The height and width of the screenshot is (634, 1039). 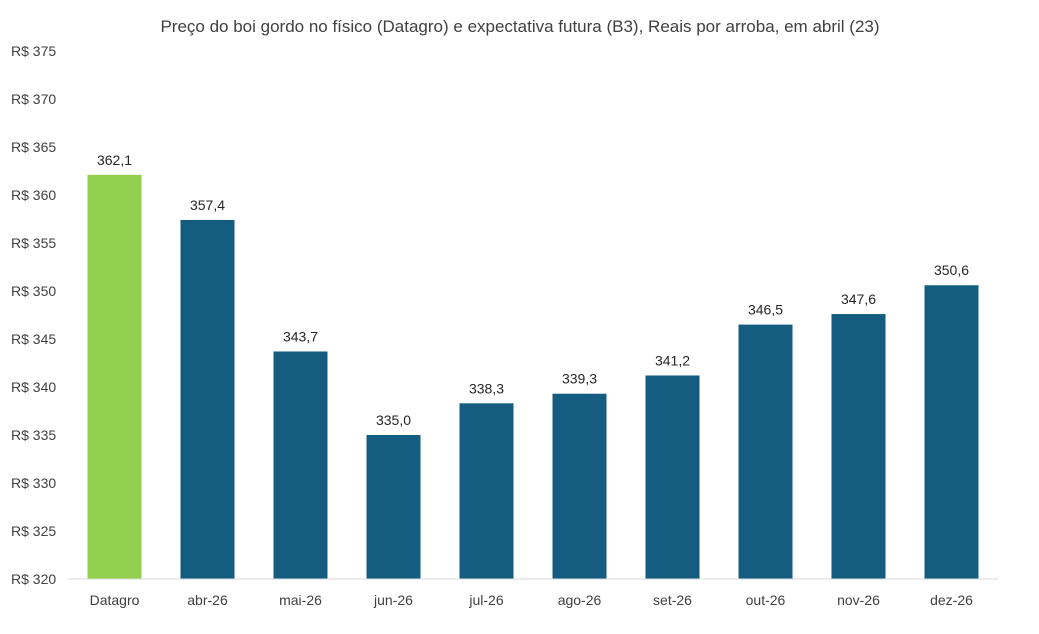 What do you see at coordinates (33, 99) in the screenshot?
I see `y-tick-label: R$ 370` at bounding box center [33, 99].